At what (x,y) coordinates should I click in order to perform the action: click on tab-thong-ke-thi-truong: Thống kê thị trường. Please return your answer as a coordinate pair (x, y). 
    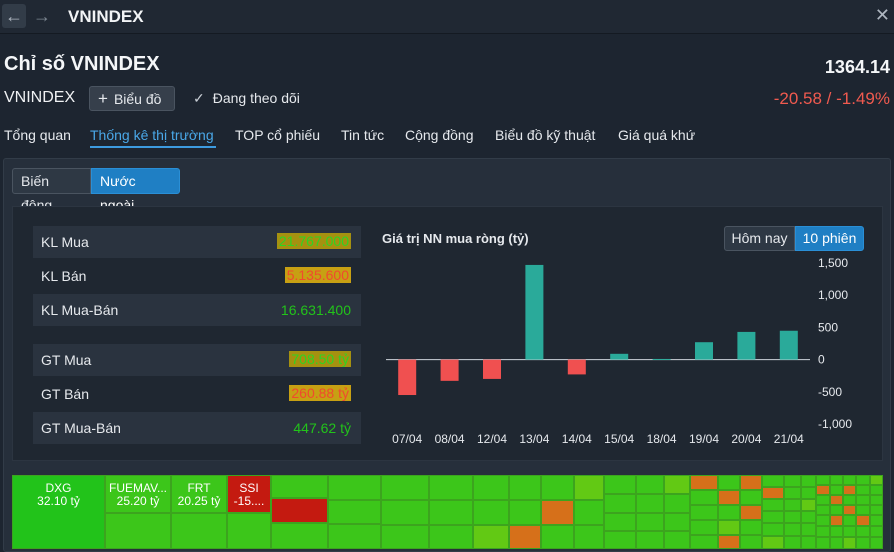
    Looking at the image, I should click on (152, 135).